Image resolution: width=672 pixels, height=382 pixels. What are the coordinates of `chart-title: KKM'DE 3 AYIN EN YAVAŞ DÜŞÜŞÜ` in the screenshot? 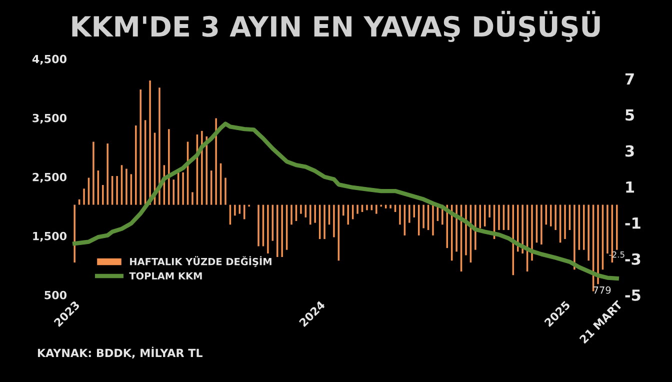 It's located at (336, 26).